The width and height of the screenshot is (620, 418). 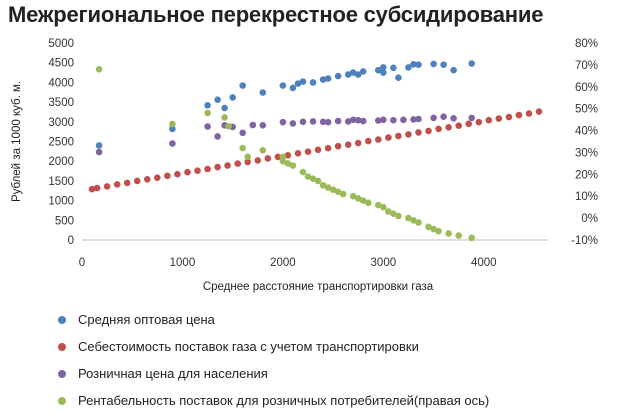 I want to click on y2-tick-label: 50%, so click(x=586, y=110).